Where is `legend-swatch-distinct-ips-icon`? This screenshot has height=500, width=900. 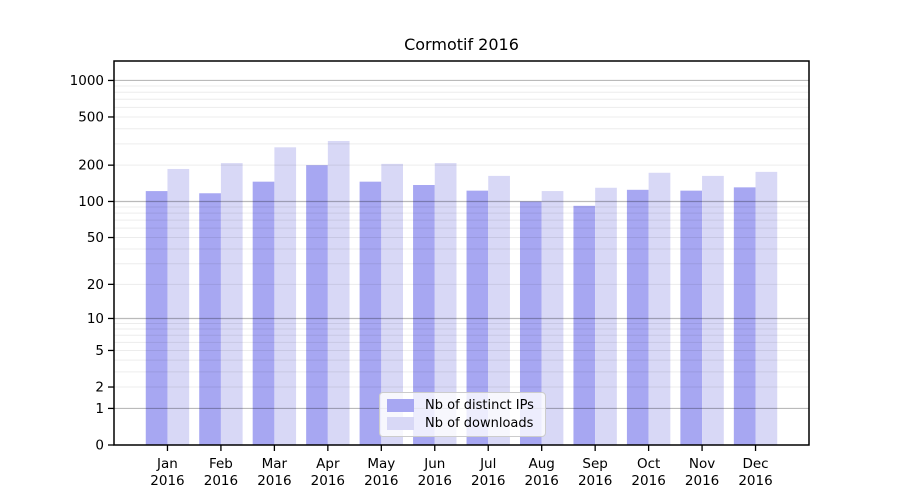
legend-swatch-distinct-ips-icon is located at coordinates (400, 405).